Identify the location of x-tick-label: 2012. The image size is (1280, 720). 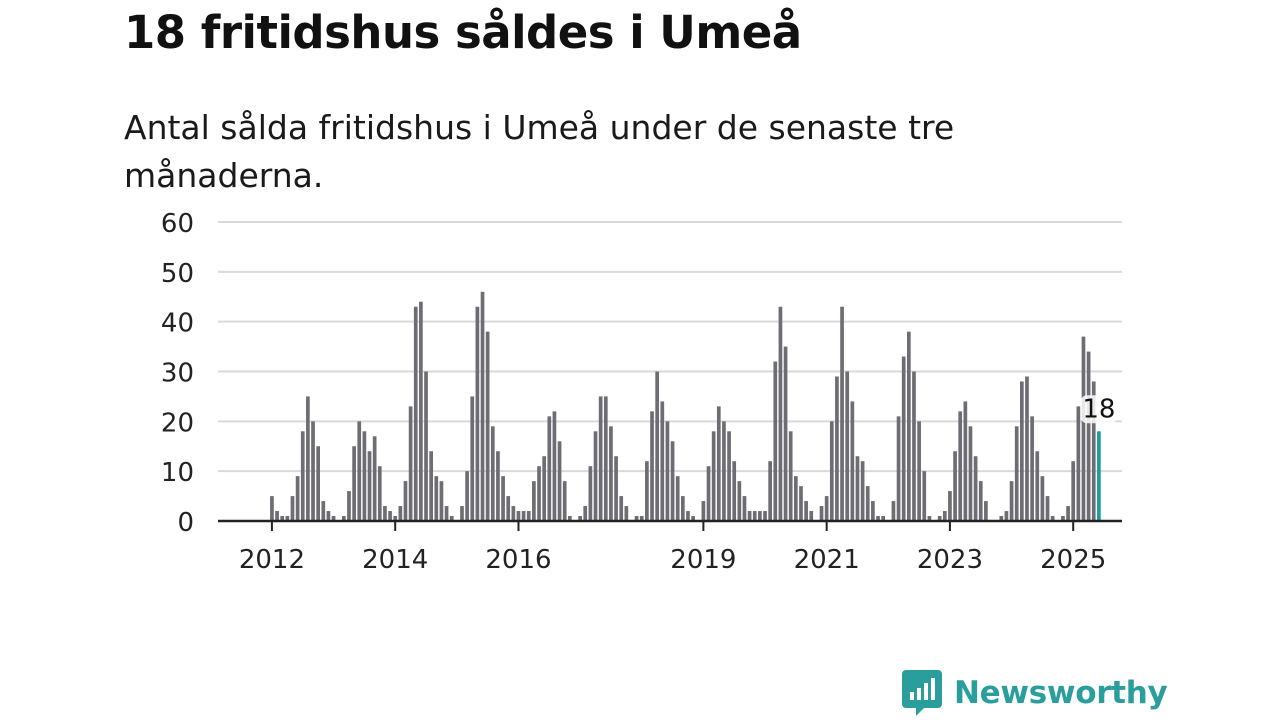
(272, 560).